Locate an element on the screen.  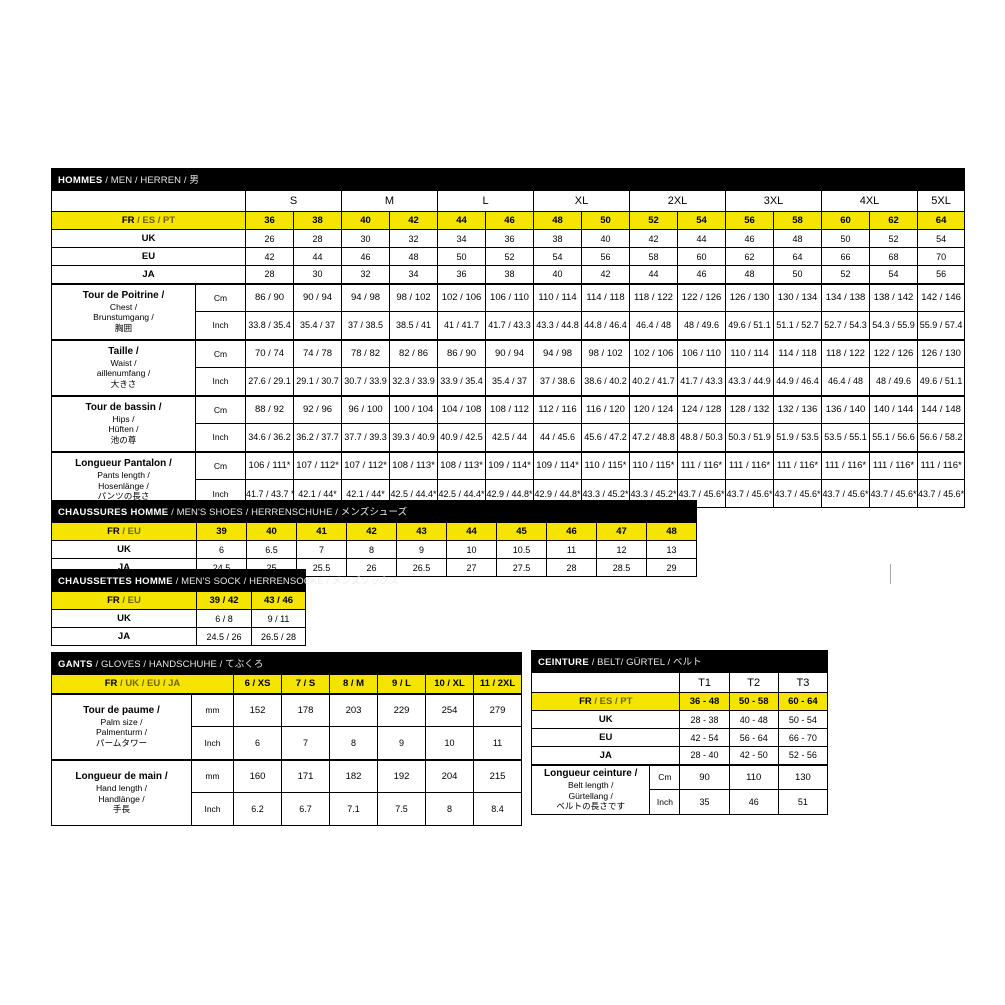
measurement-value: 51 is located at coordinates (803, 802).